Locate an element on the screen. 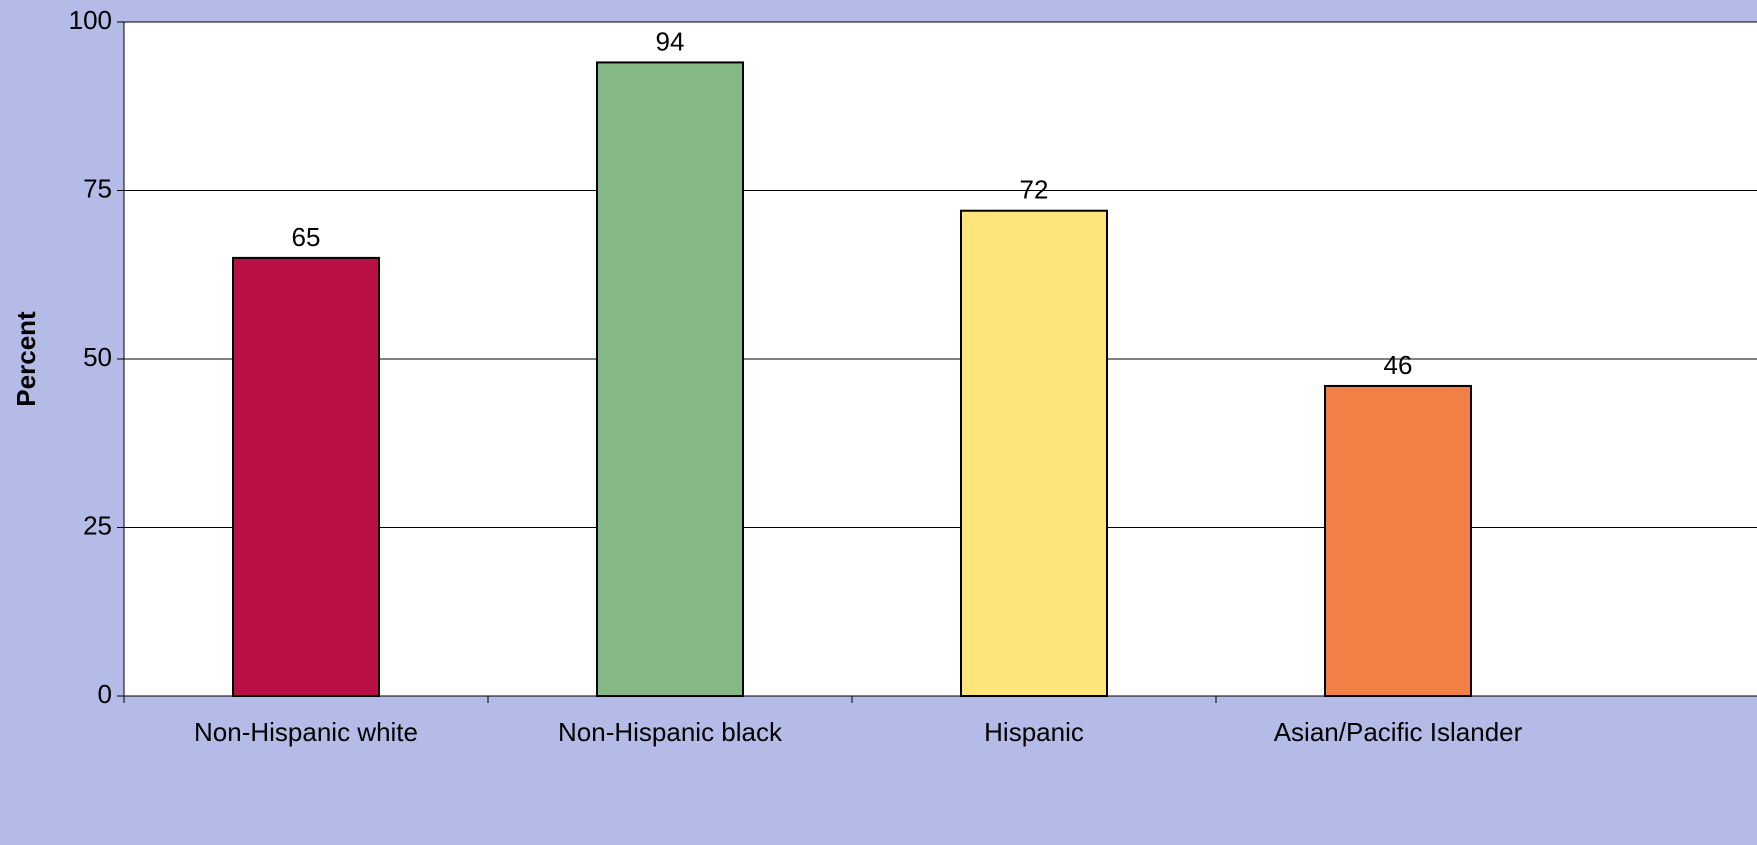 The image size is (1757, 845). category-label: Hispanic is located at coordinates (1034, 732).